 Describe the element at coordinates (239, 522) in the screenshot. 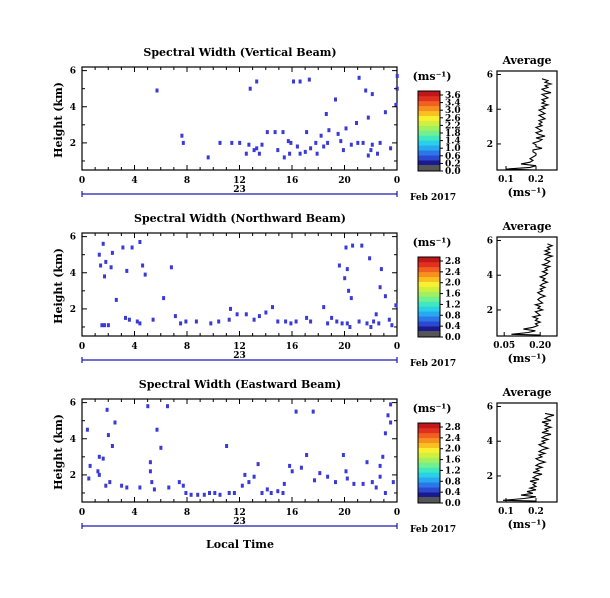

I see `day-label: 23` at that location.